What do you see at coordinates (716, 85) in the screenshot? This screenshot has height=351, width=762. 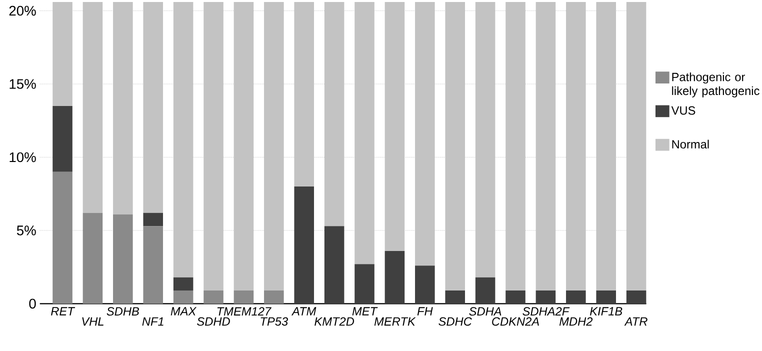 I see `legend-label: Pathogenic or likely pathogenic` at bounding box center [716, 85].